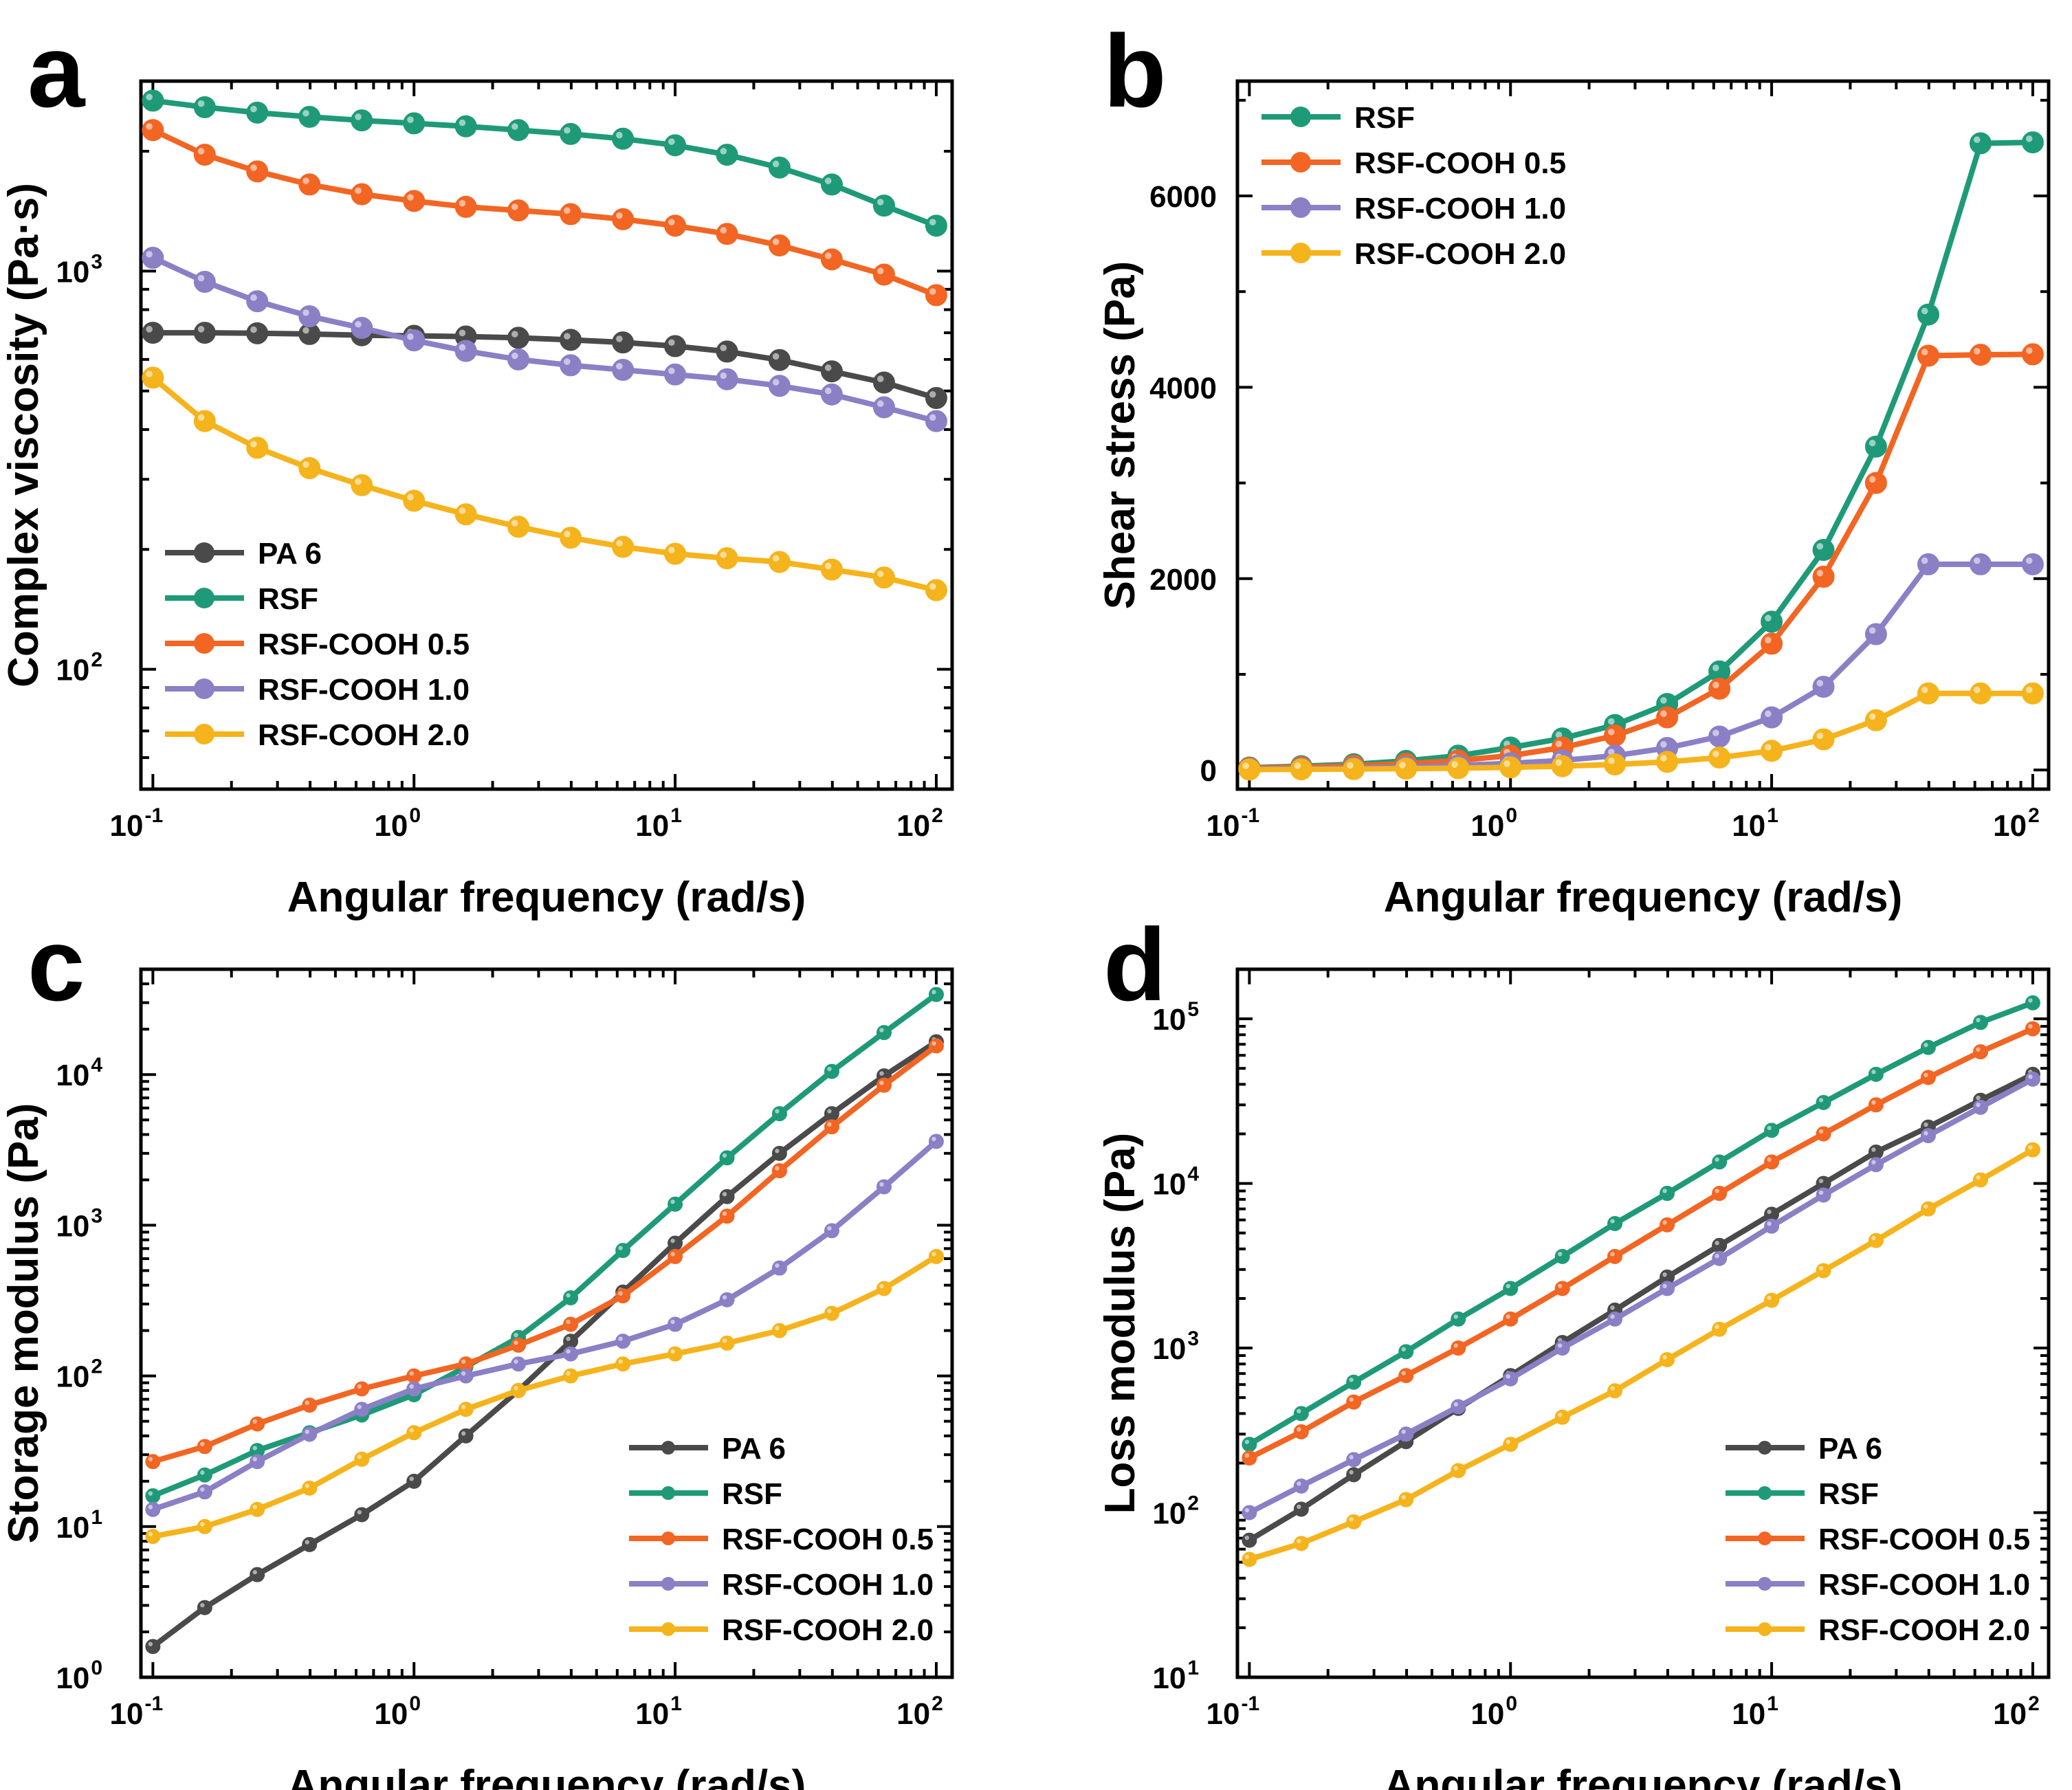 Image resolution: width=2072 pixels, height=1790 pixels. Describe the element at coordinates (1924, 1630) in the screenshot. I see `legend-label: RSF-COOH 2.0` at that location.